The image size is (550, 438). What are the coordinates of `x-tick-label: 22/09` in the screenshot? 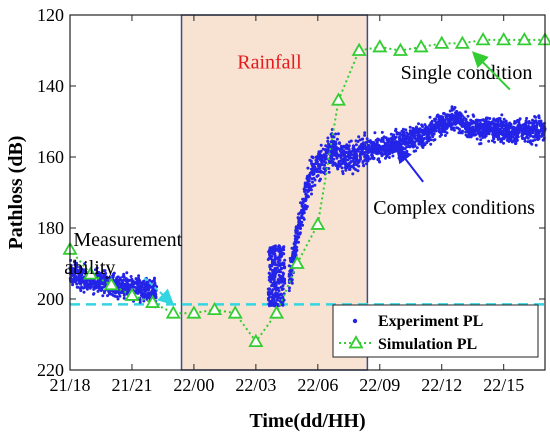 It's located at (379, 385).